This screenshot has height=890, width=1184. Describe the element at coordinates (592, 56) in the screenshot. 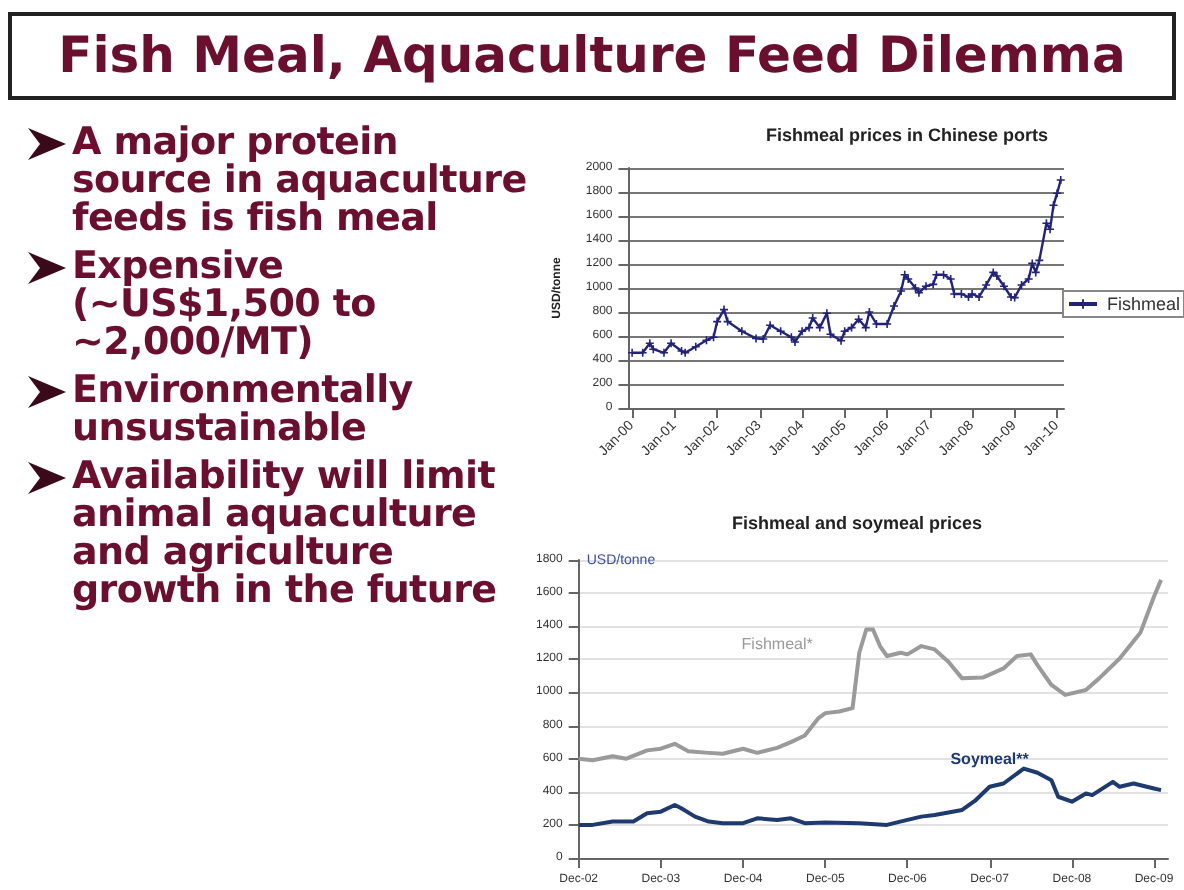

I see `text: Fish Meal, Aquaculture Feed Dilemma` at that location.